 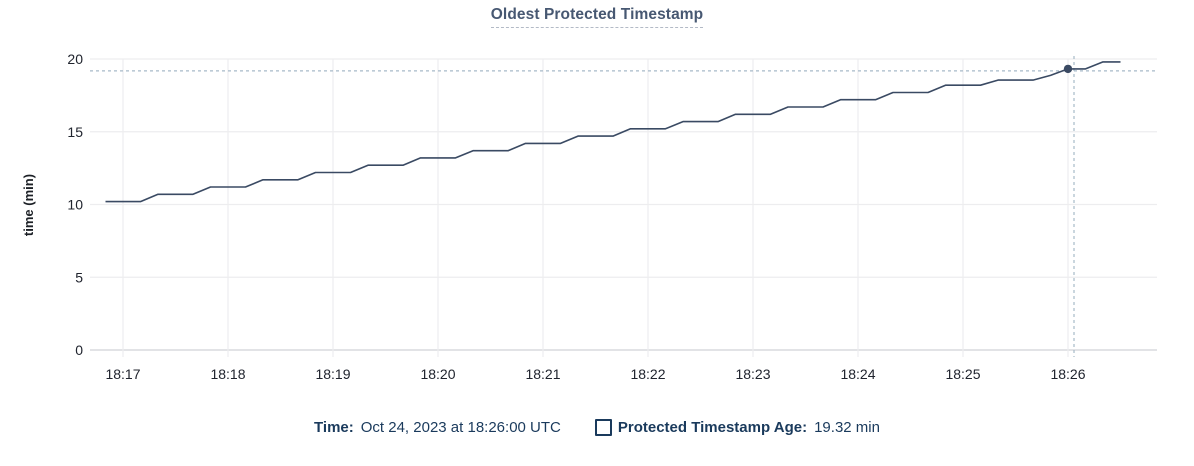 What do you see at coordinates (75, 59) in the screenshot?
I see `y-tick-label: 20` at bounding box center [75, 59].